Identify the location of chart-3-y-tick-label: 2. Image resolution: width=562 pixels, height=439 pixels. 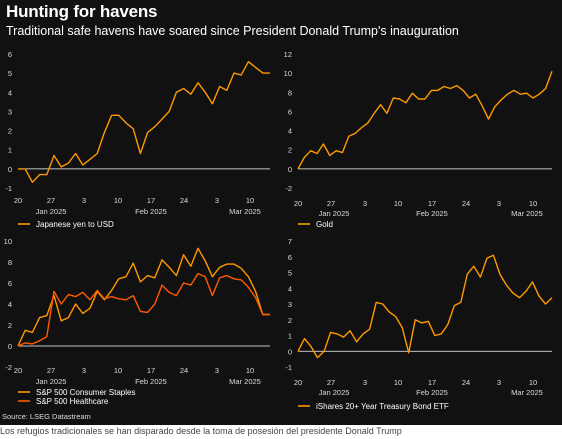
(10, 325).